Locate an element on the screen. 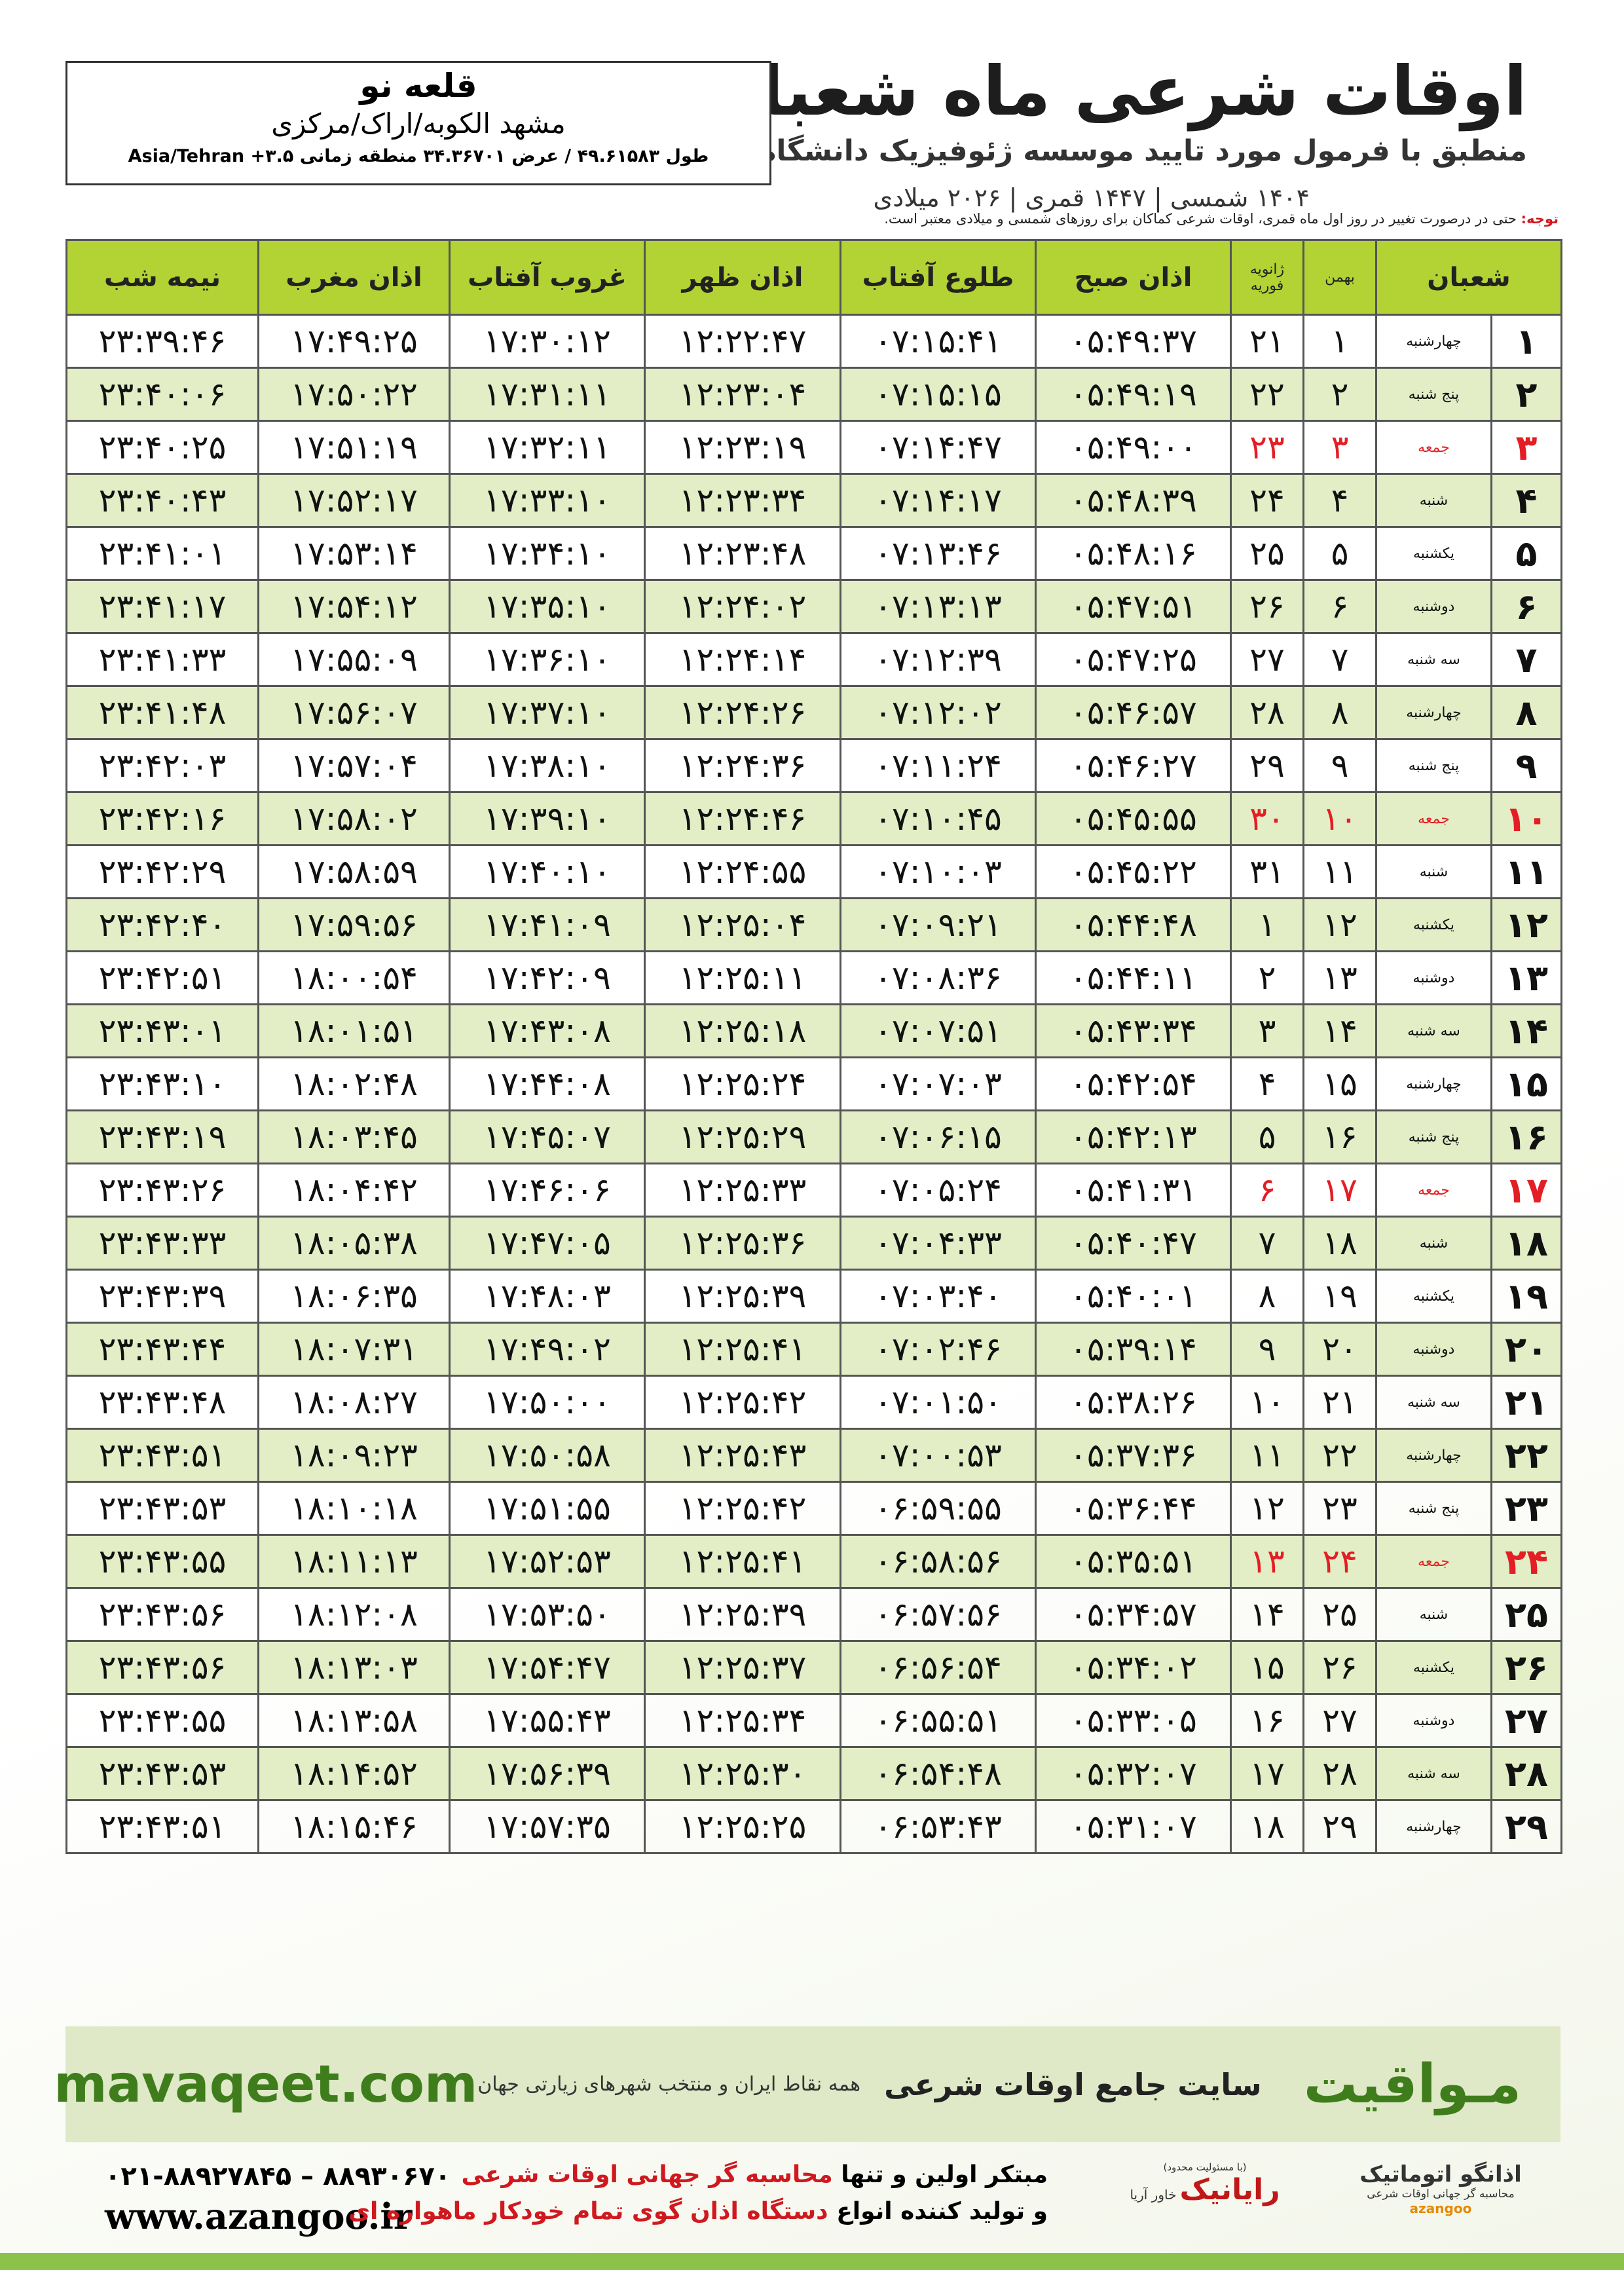 The height and width of the screenshot is (2270, 1624). day: ۳ is located at coordinates (1526, 447).